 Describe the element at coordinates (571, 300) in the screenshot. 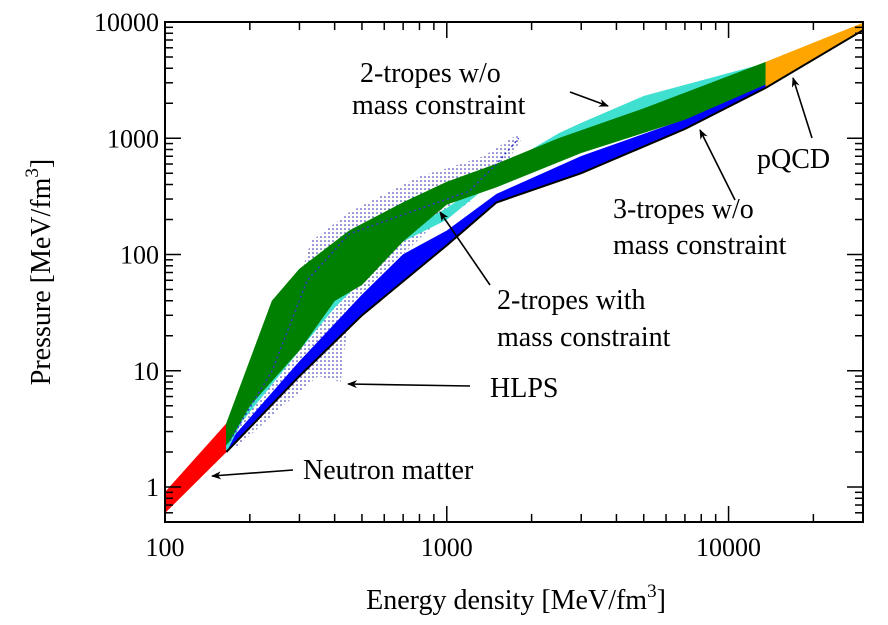

I see `annot-2tropes-mass-1: 2-tropes with` at that location.